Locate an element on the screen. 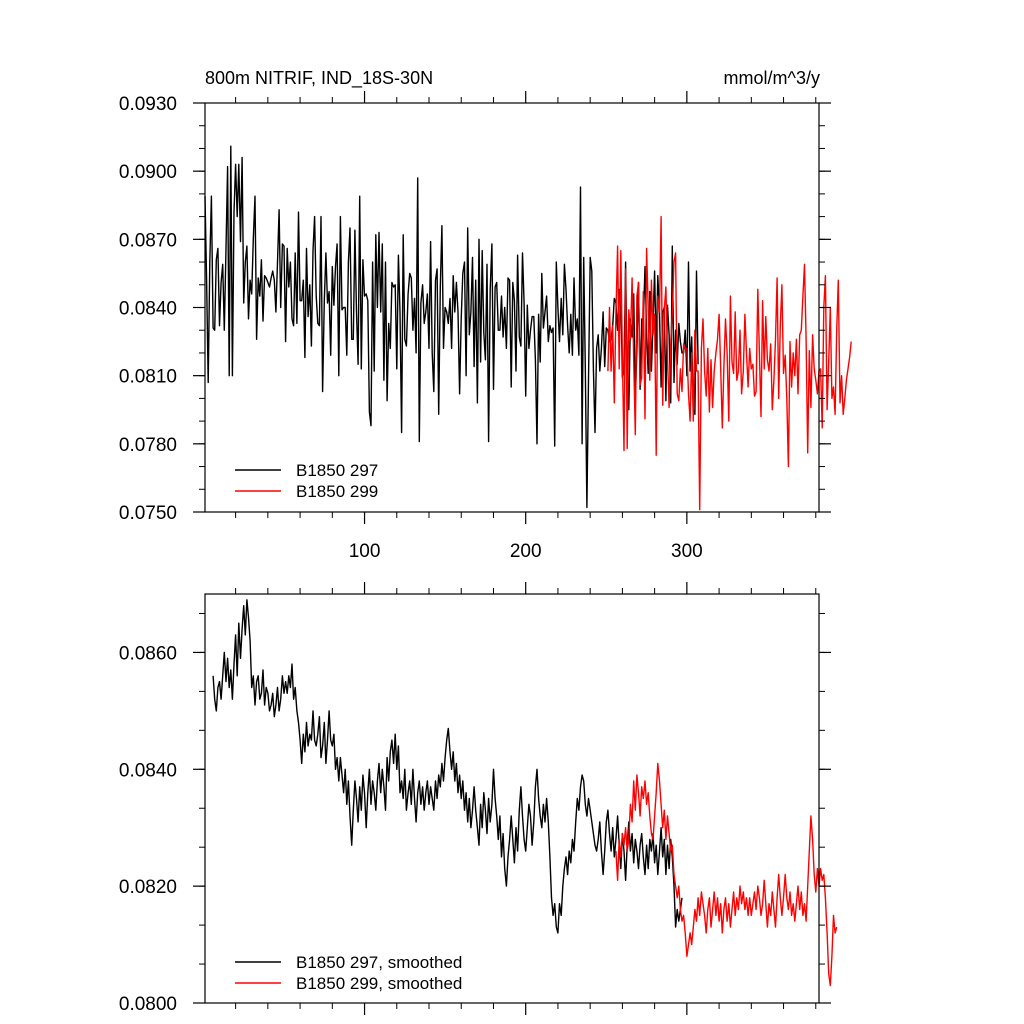  top-ytick-label-5: 0.0900 is located at coordinates (148, 172).